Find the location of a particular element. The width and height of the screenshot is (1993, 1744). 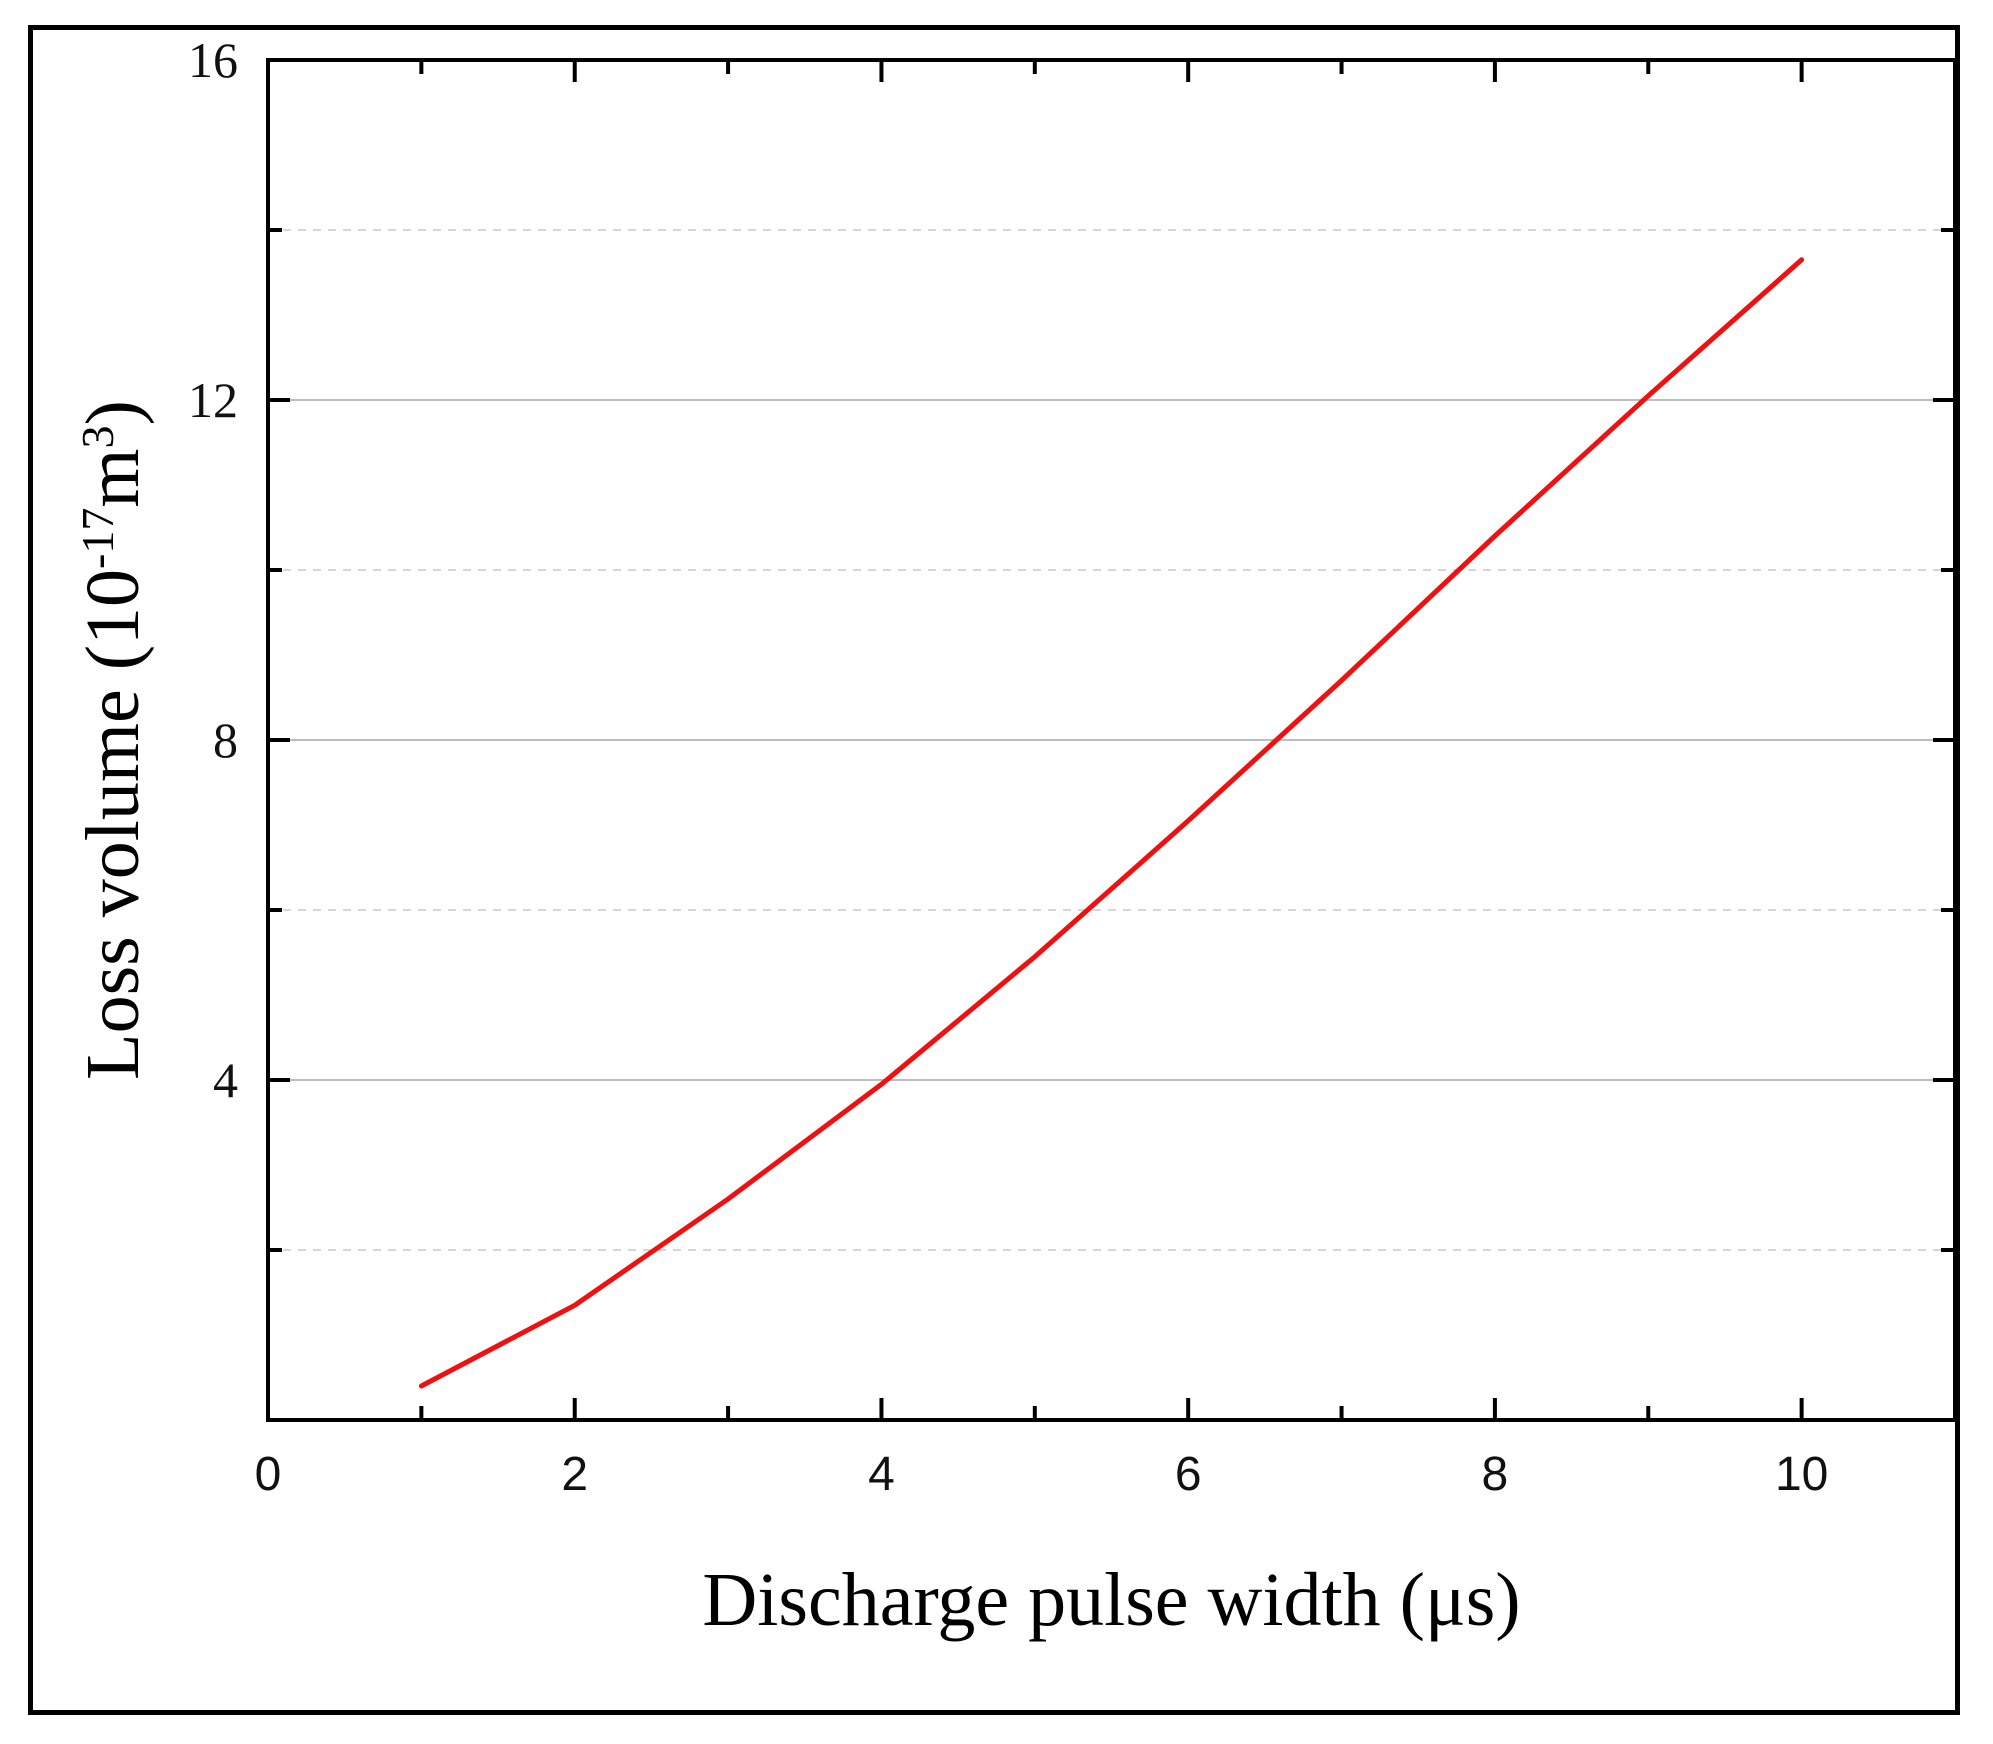

x-tick-label: 8 is located at coordinates (1495, 1474).